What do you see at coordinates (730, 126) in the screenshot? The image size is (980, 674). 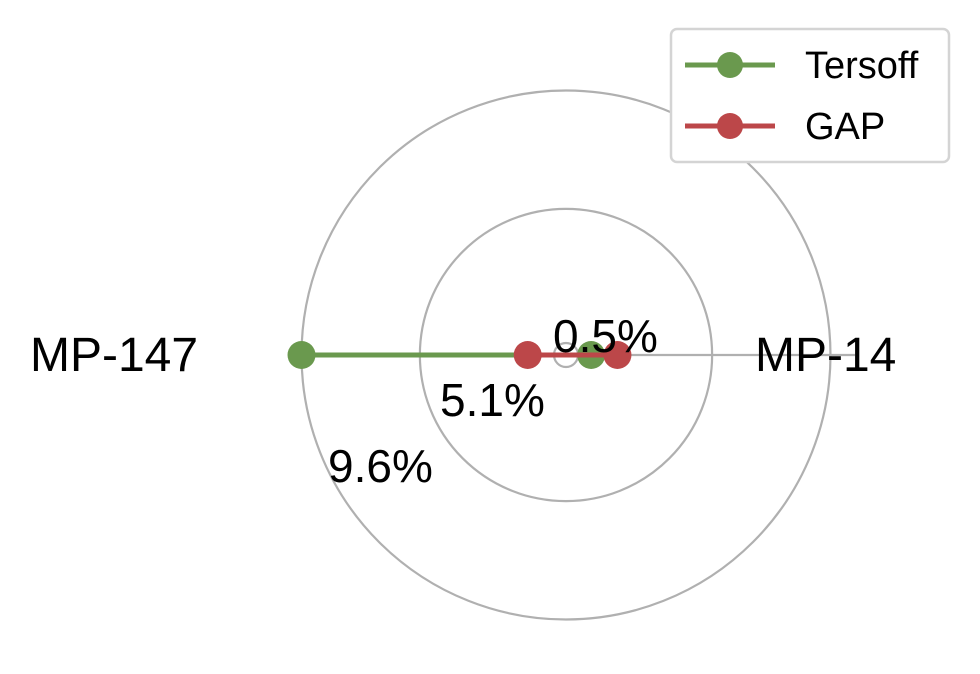 I see `legend-marker-gap` at bounding box center [730, 126].